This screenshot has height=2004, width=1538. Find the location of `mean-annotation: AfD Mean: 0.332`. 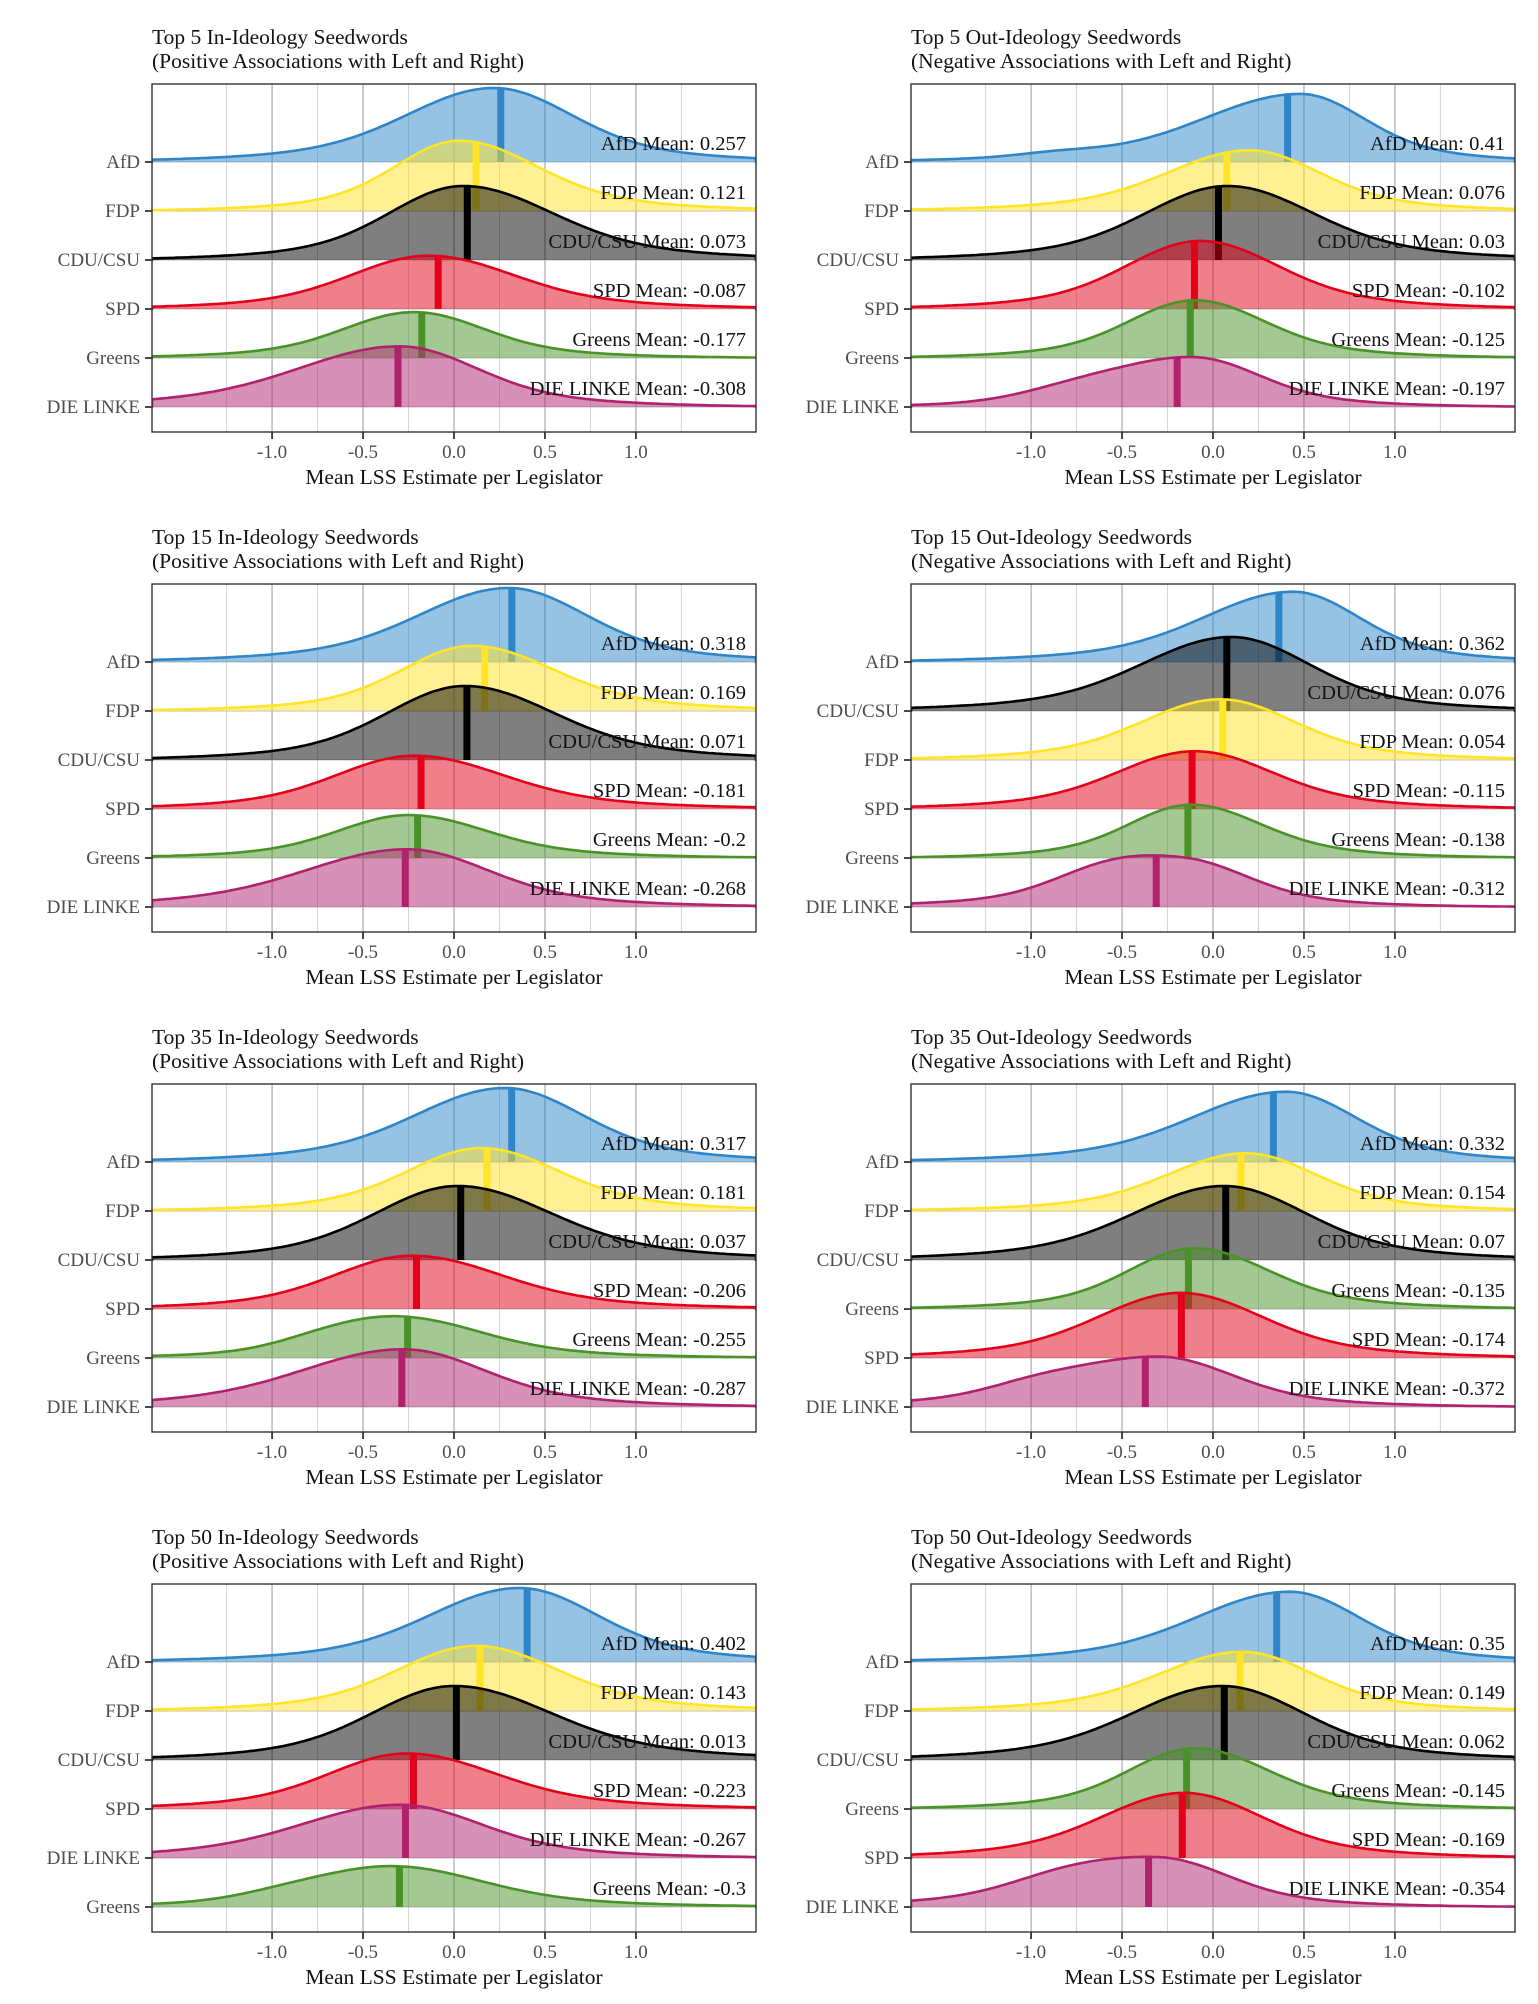

mean-annotation: AfD Mean: 0.332 is located at coordinates (1432, 1144).